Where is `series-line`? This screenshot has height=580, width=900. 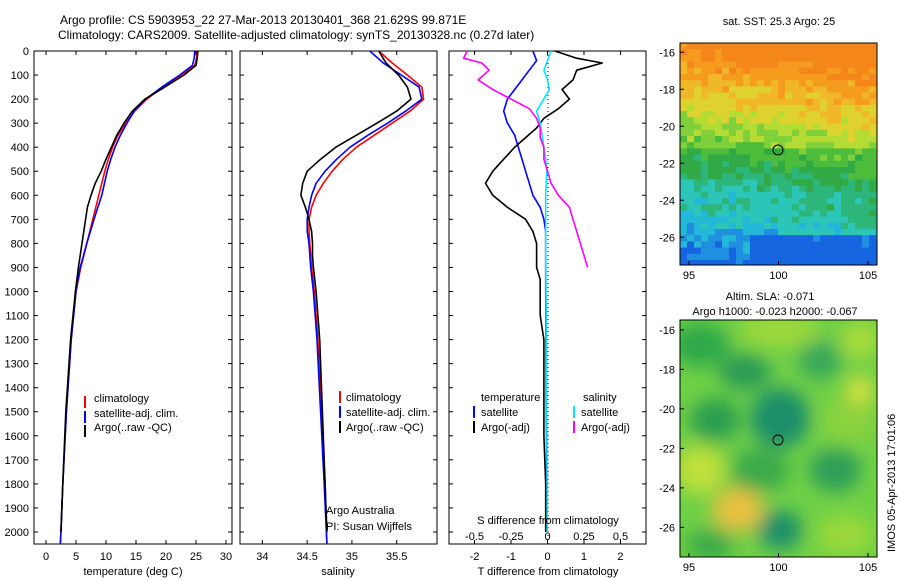
series-line is located at coordinates (543, 291).